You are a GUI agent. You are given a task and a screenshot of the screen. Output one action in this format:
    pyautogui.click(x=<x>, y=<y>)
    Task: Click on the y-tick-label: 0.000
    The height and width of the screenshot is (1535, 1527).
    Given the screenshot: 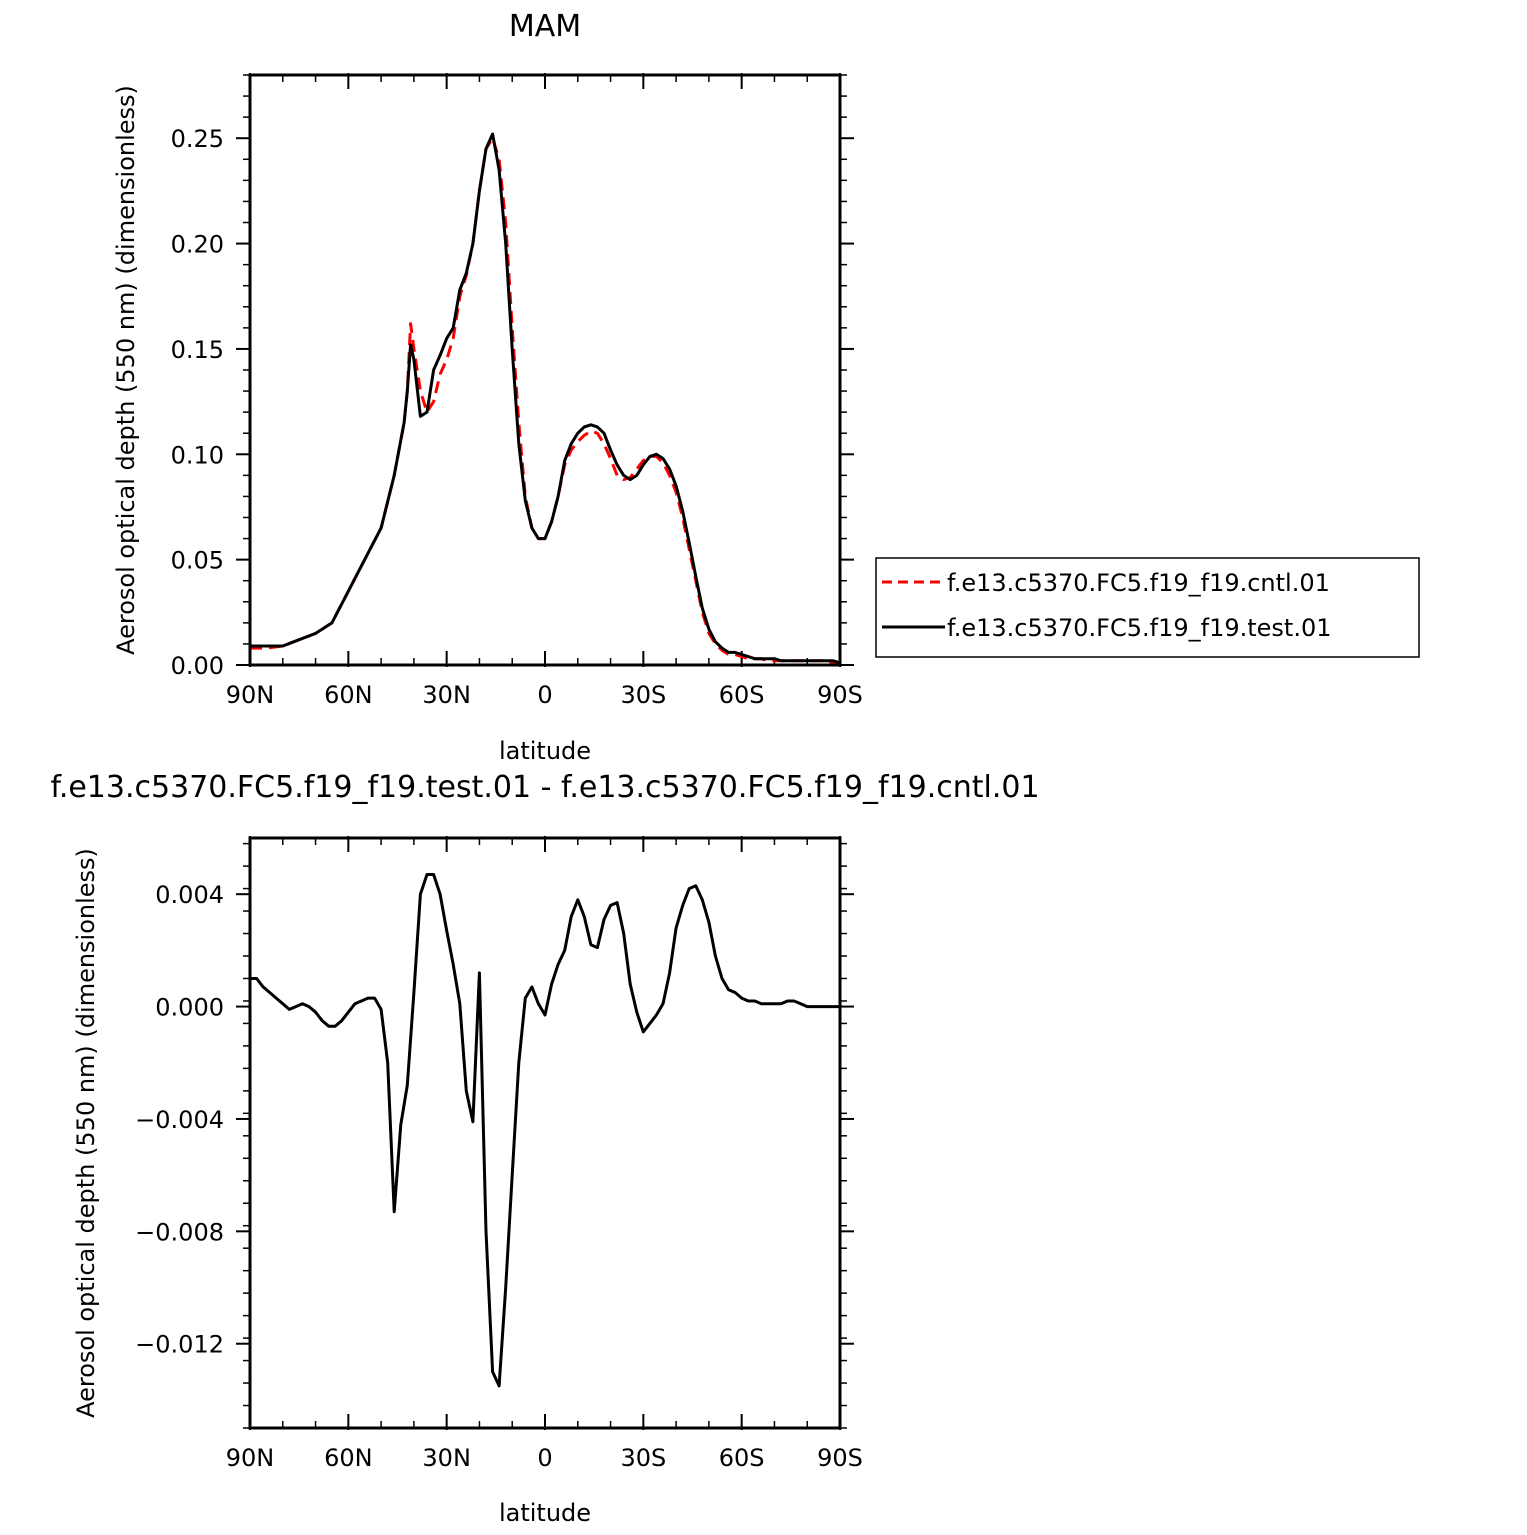 What is the action you would take?
    pyautogui.click(x=189, y=1008)
    